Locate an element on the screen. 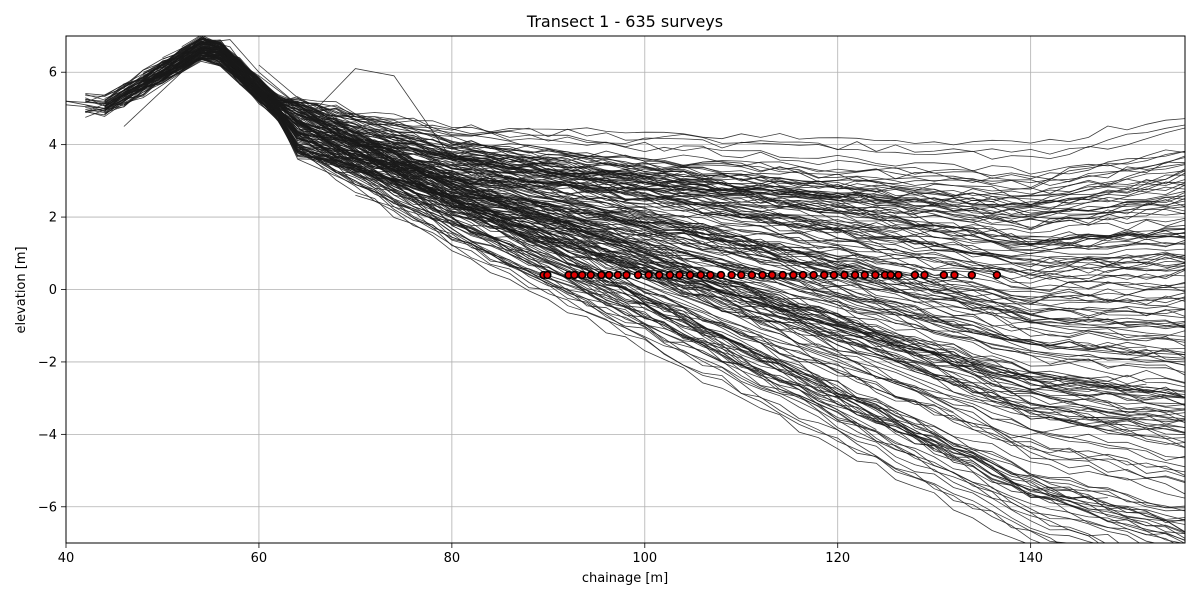 This screenshot has width=1200, height=600. y-tick-label: −4 is located at coordinates (47, 435).